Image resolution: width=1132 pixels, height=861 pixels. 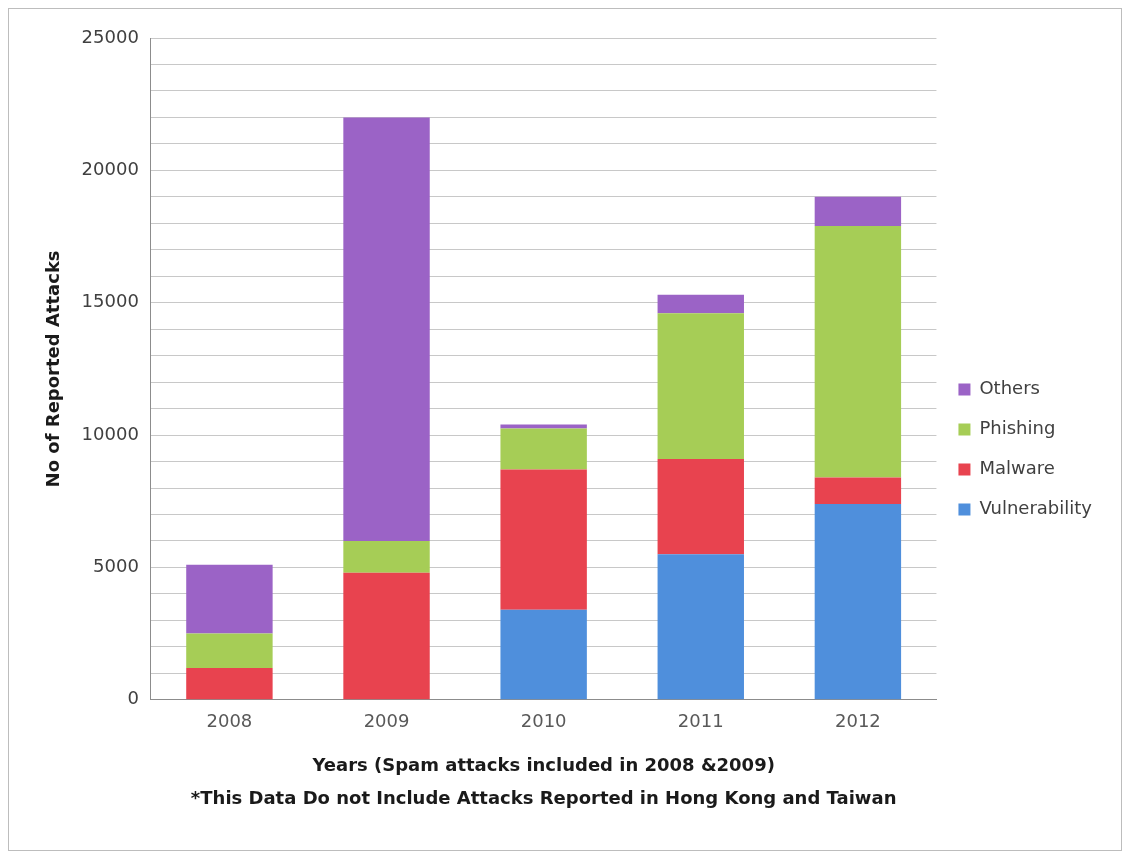 What do you see at coordinates (53, 369) in the screenshot?
I see `y-axis-title: No of Reported Attacks` at bounding box center [53, 369].